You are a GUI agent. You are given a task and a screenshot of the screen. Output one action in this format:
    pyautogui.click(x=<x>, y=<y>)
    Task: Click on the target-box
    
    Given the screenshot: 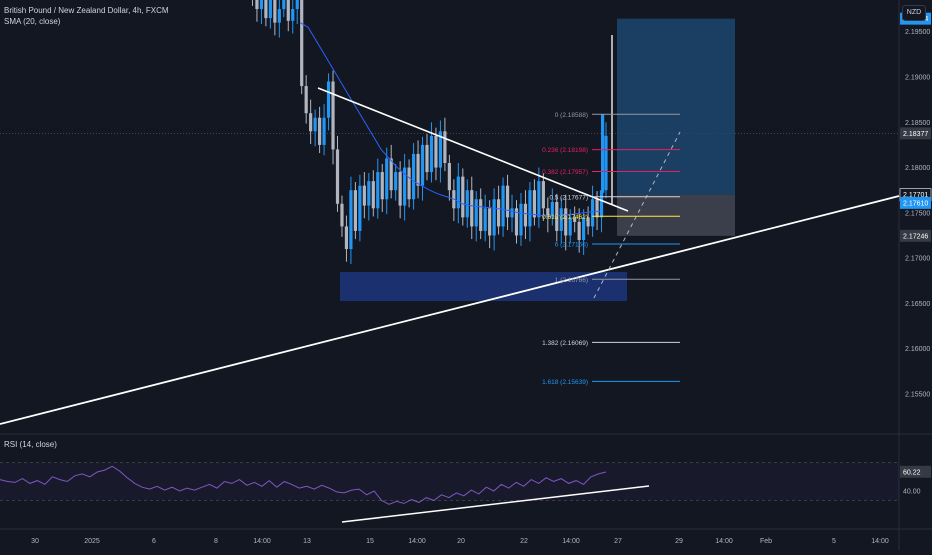 What is the action you would take?
    pyautogui.click(x=676, y=106)
    